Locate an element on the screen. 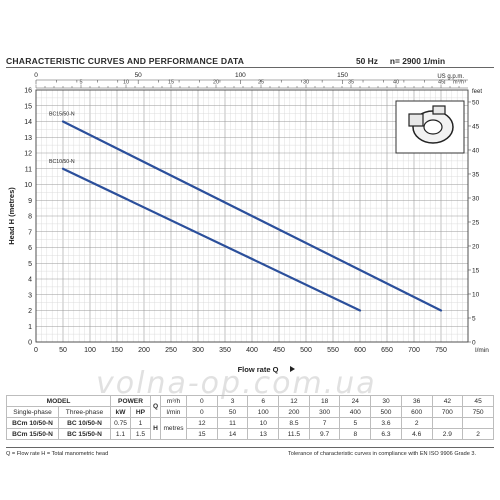 The width and height of the screenshot is (500, 500). x-tick-label: 750 is located at coordinates (441, 350).